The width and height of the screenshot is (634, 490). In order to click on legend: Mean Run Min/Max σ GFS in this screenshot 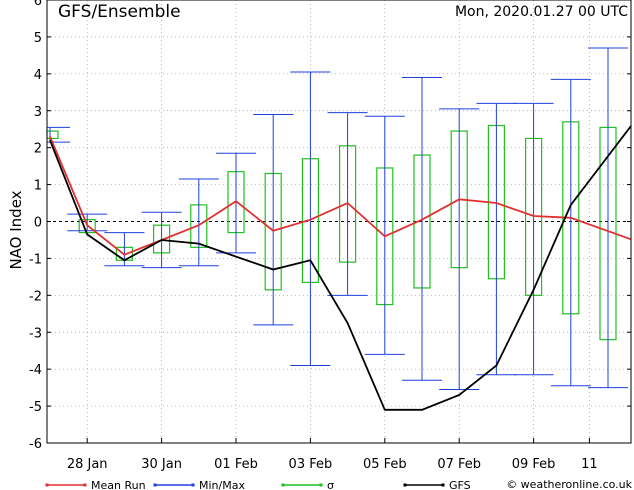, I will do `click(258, 484)`.